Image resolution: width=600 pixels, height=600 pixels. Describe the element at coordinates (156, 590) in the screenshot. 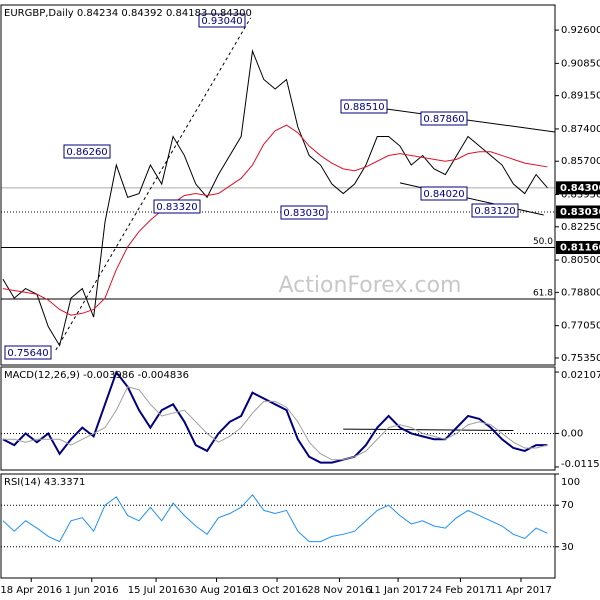

I see `x-tick-label: 15 Jul 2016` at that location.